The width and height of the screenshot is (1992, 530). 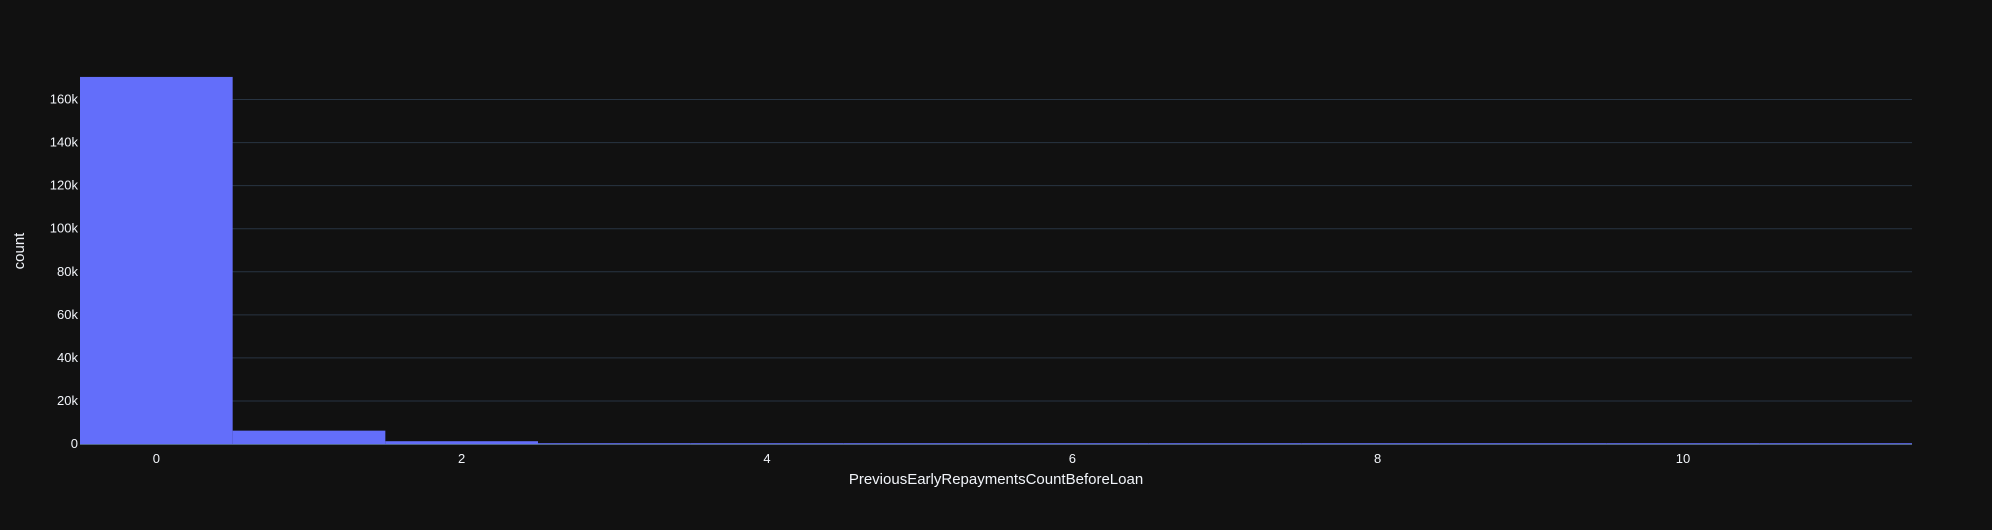 I want to click on x-tick-label: 8, so click(x=1377, y=458).